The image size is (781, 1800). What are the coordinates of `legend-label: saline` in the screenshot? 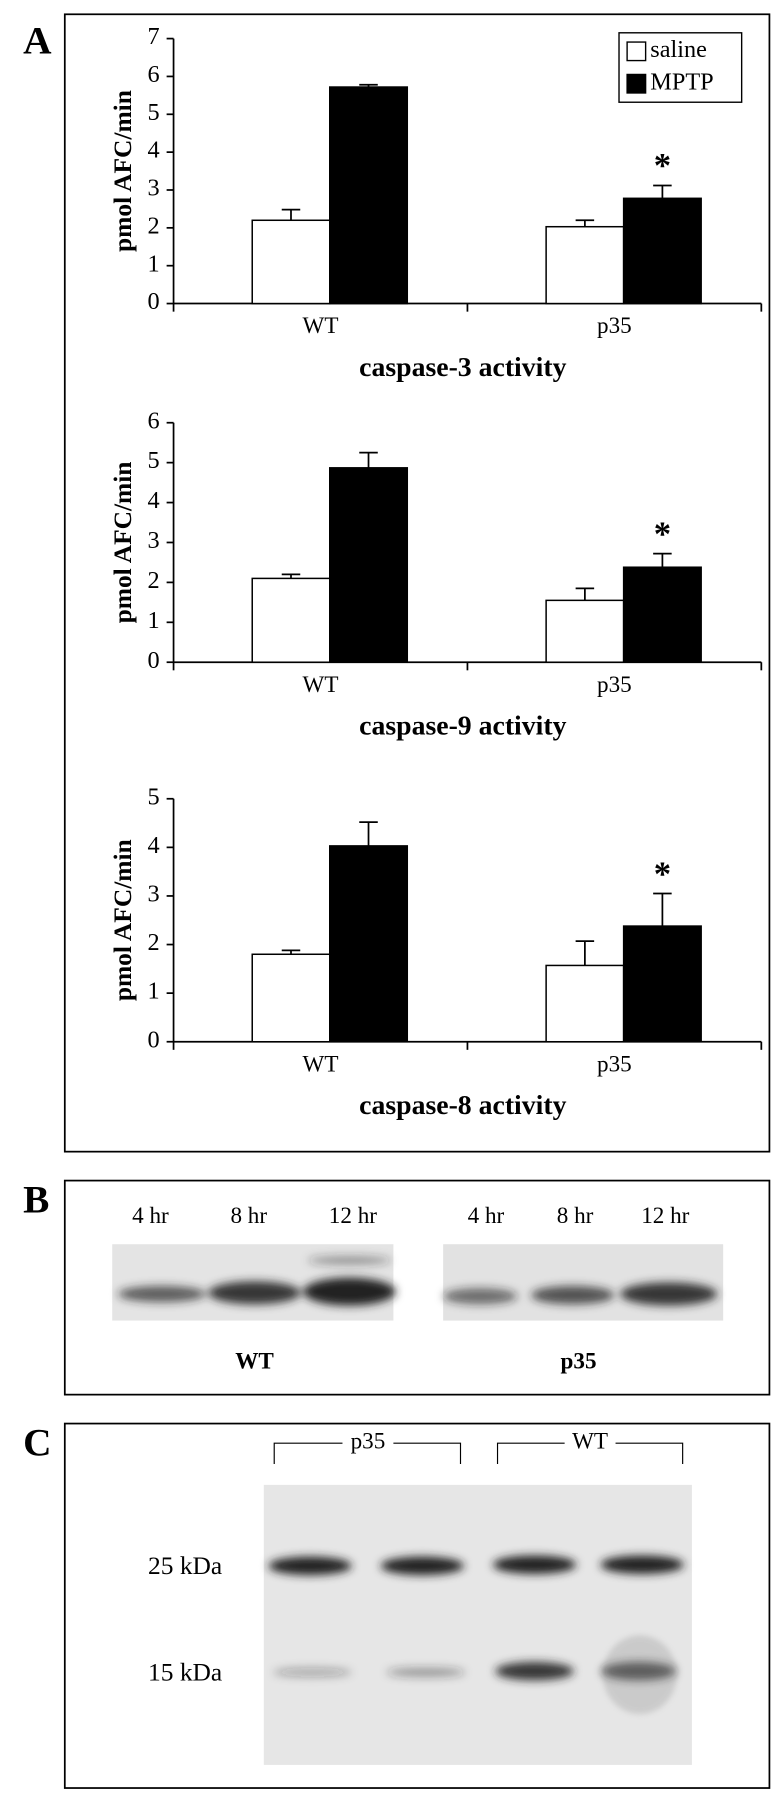 It's located at (678, 49).